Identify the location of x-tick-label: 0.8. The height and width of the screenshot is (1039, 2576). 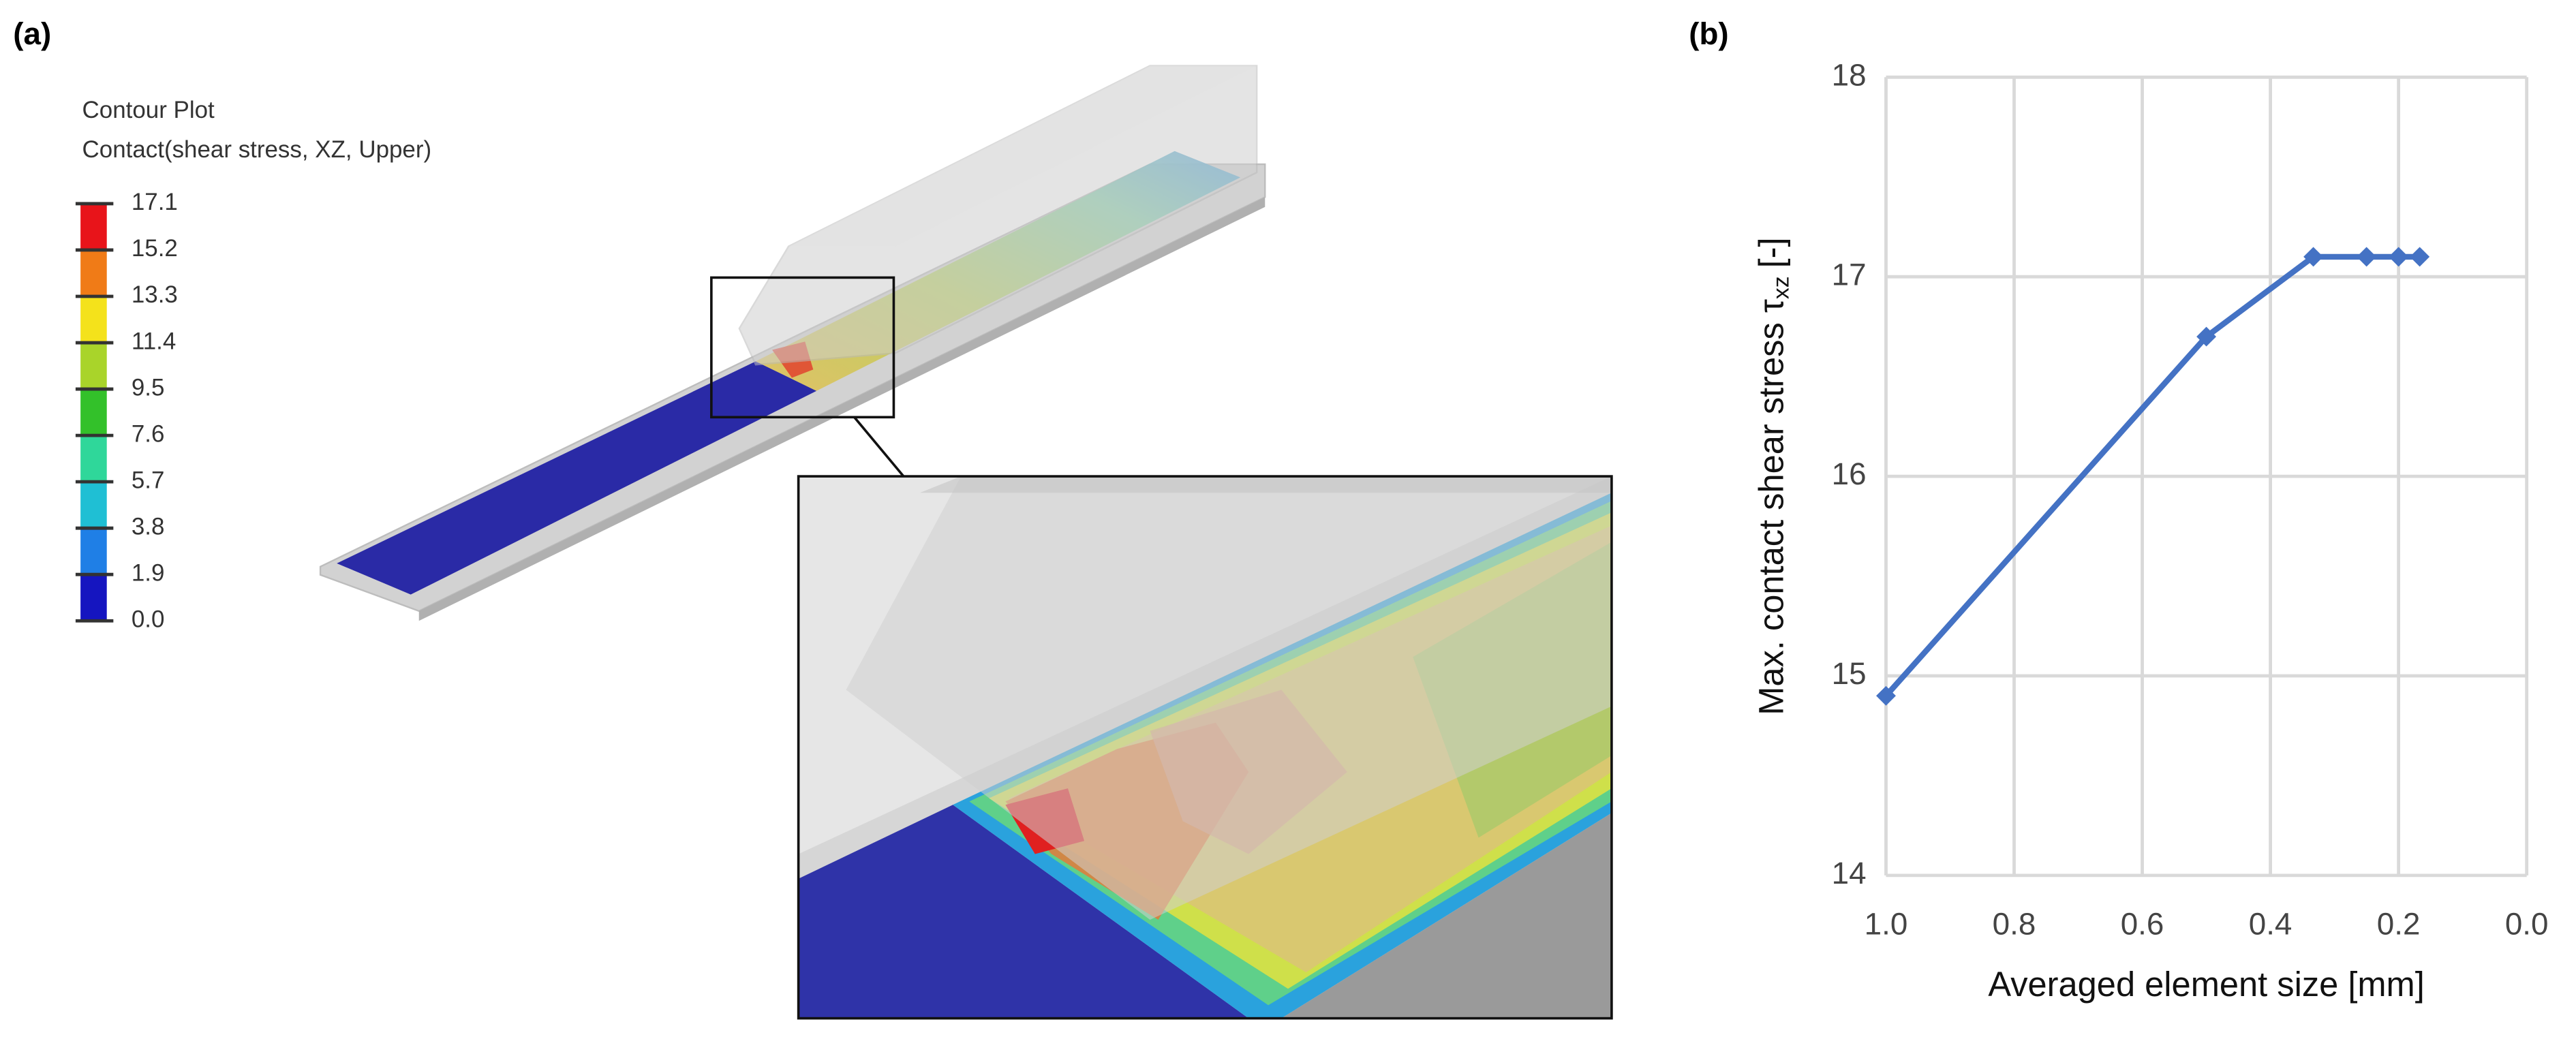
(2015, 924).